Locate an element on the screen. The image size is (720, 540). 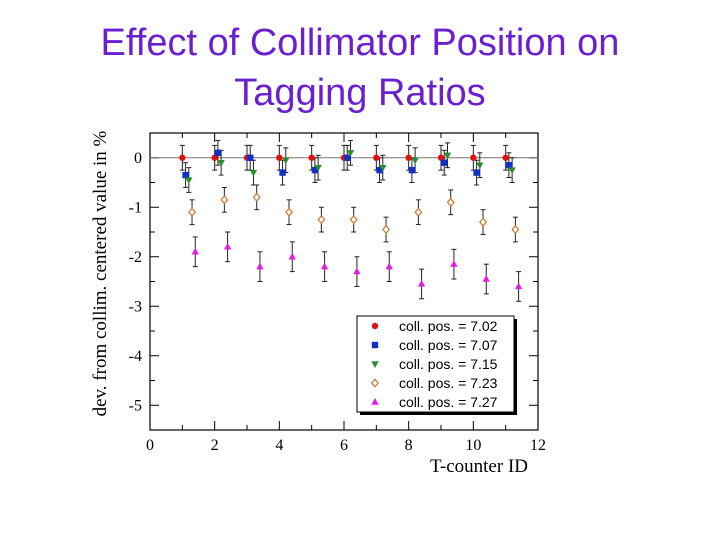
y-tick-label: 0 is located at coordinates (138, 158).